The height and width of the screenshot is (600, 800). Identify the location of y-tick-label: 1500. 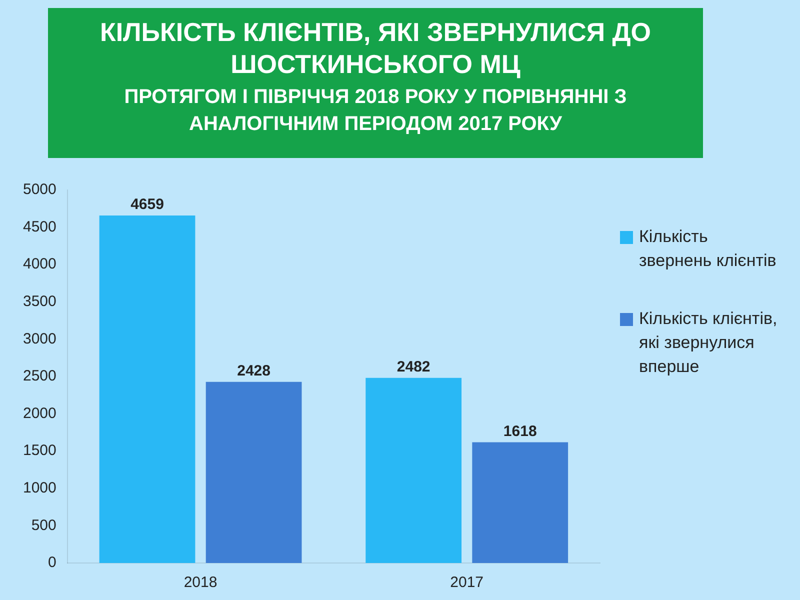
(39, 451).